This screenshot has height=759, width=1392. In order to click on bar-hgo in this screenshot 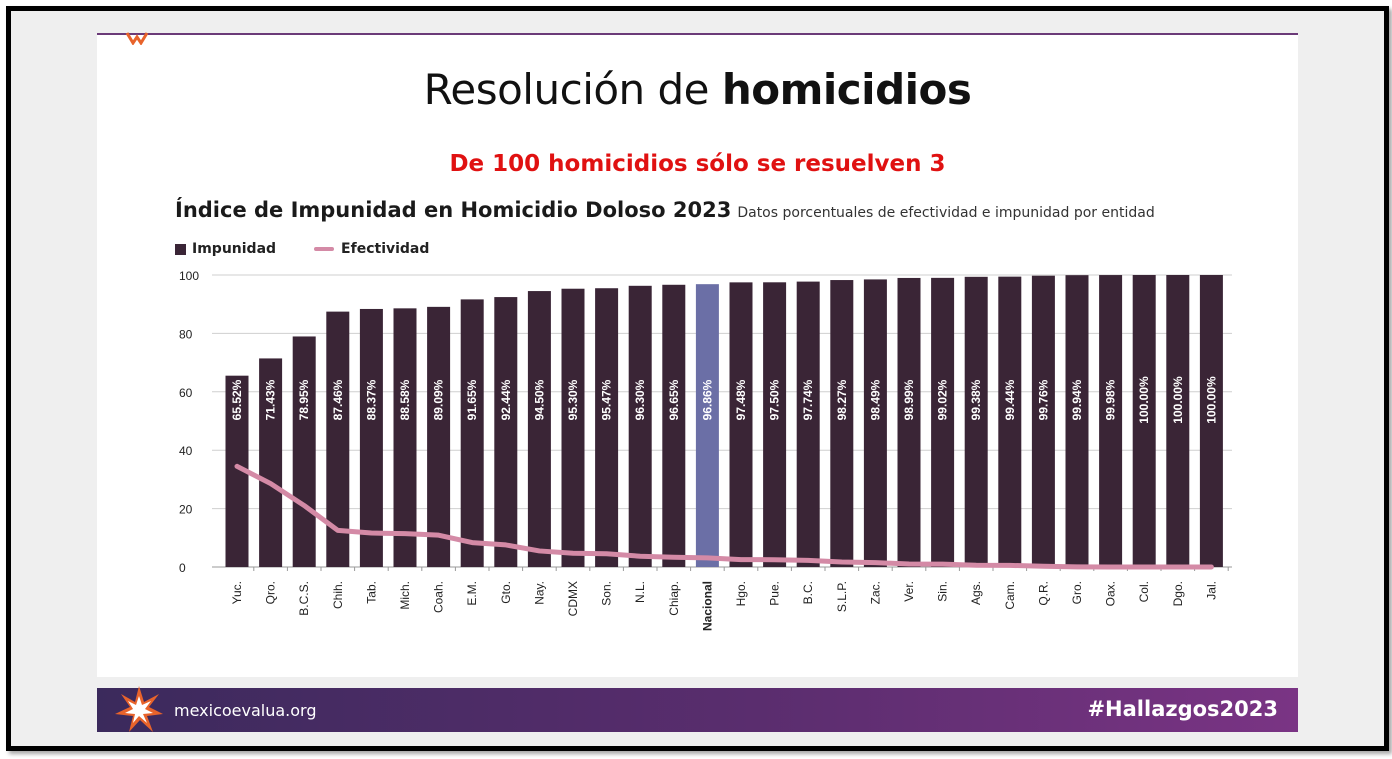, I will do `click(741, 424)`.